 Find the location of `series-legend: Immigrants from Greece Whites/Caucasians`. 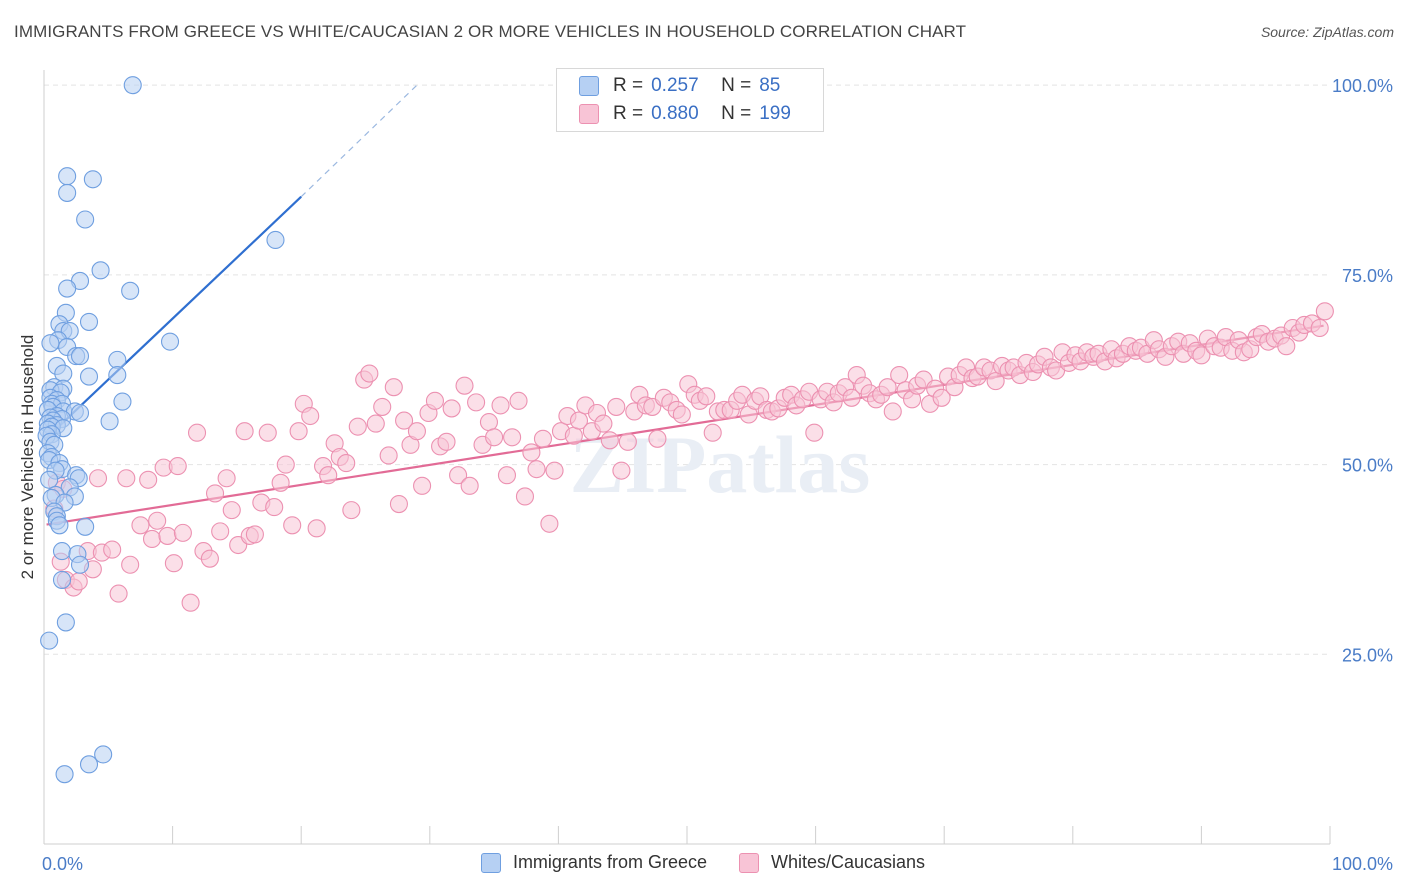

series-legend: Immigrants from Greece Whites/Caucasians is located at coordinates (703, 862).